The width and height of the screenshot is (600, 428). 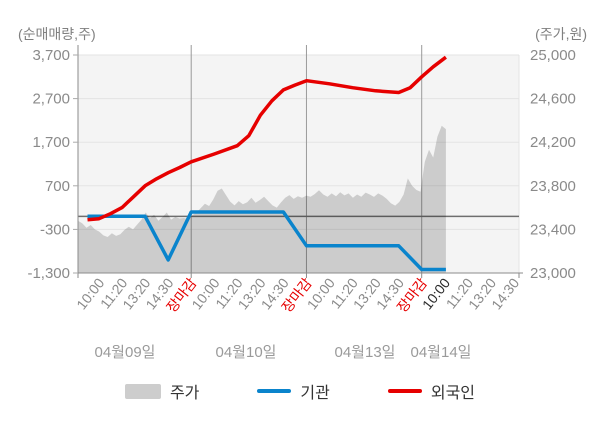 I want to click on right-axis-tick-label: 24,600, so click(x=553, y=99).